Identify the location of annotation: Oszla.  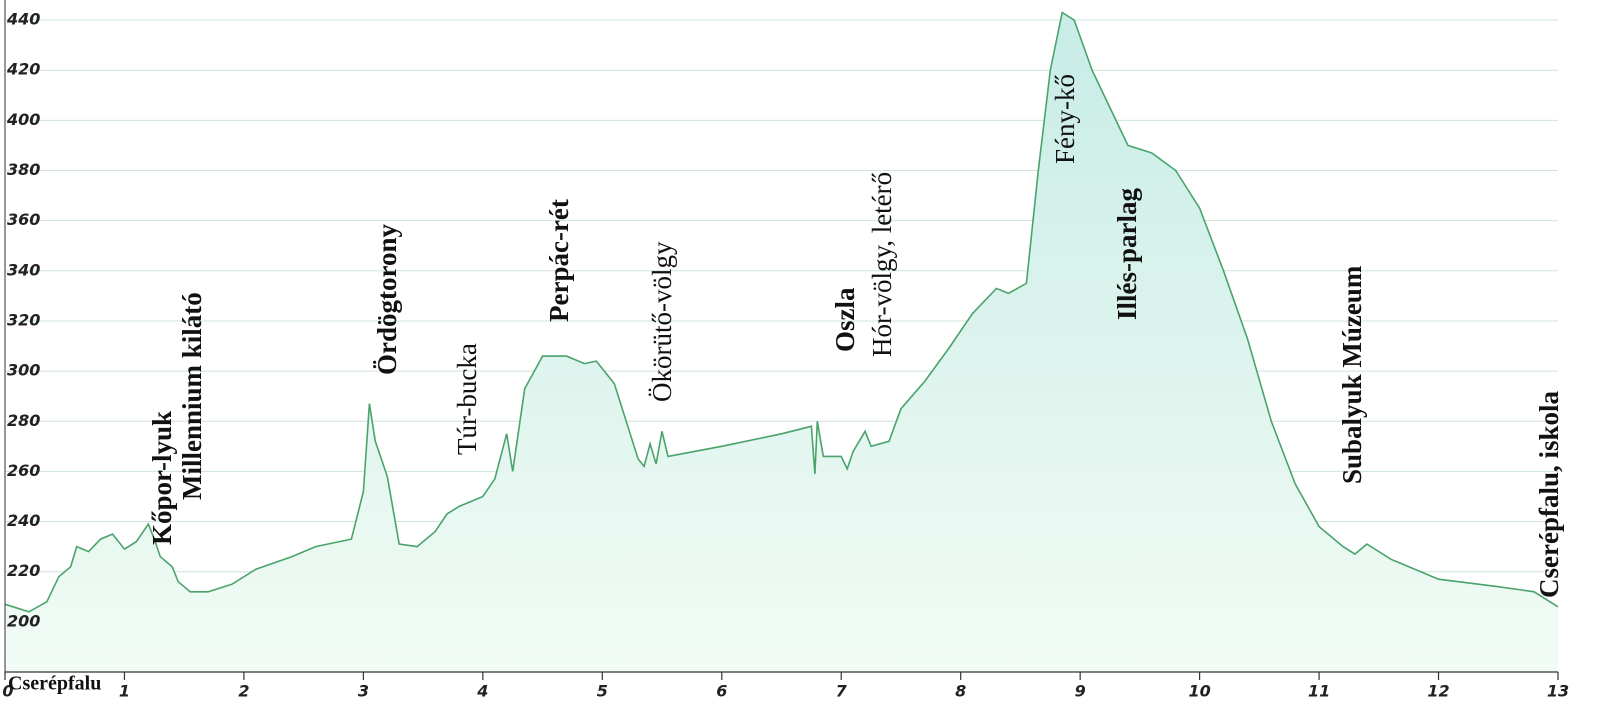
(845, 319).